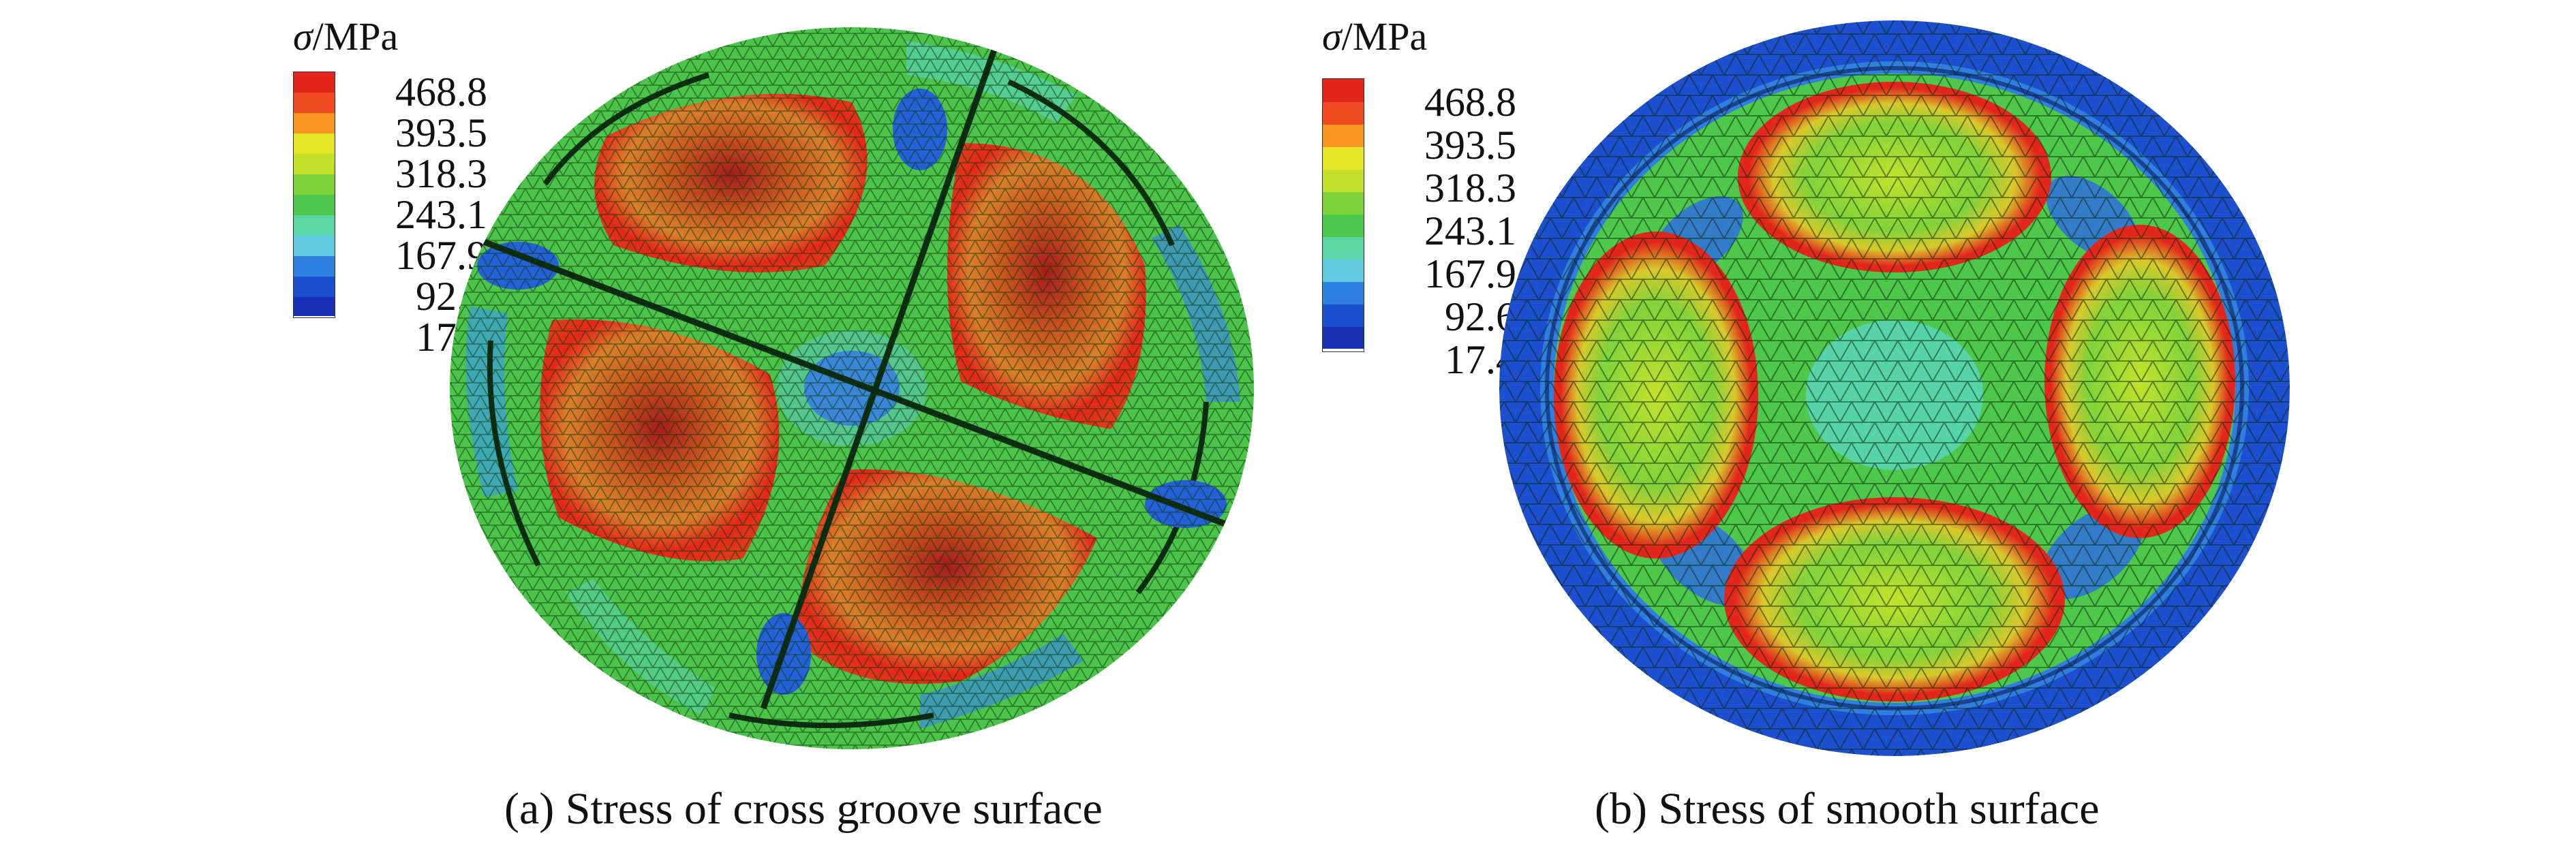 The image size is (2576, 848). Describe the element at coordinates (803, 809) in the screenshot. I see `panel-caption: (a) Stress of cross groove surface` at that location.